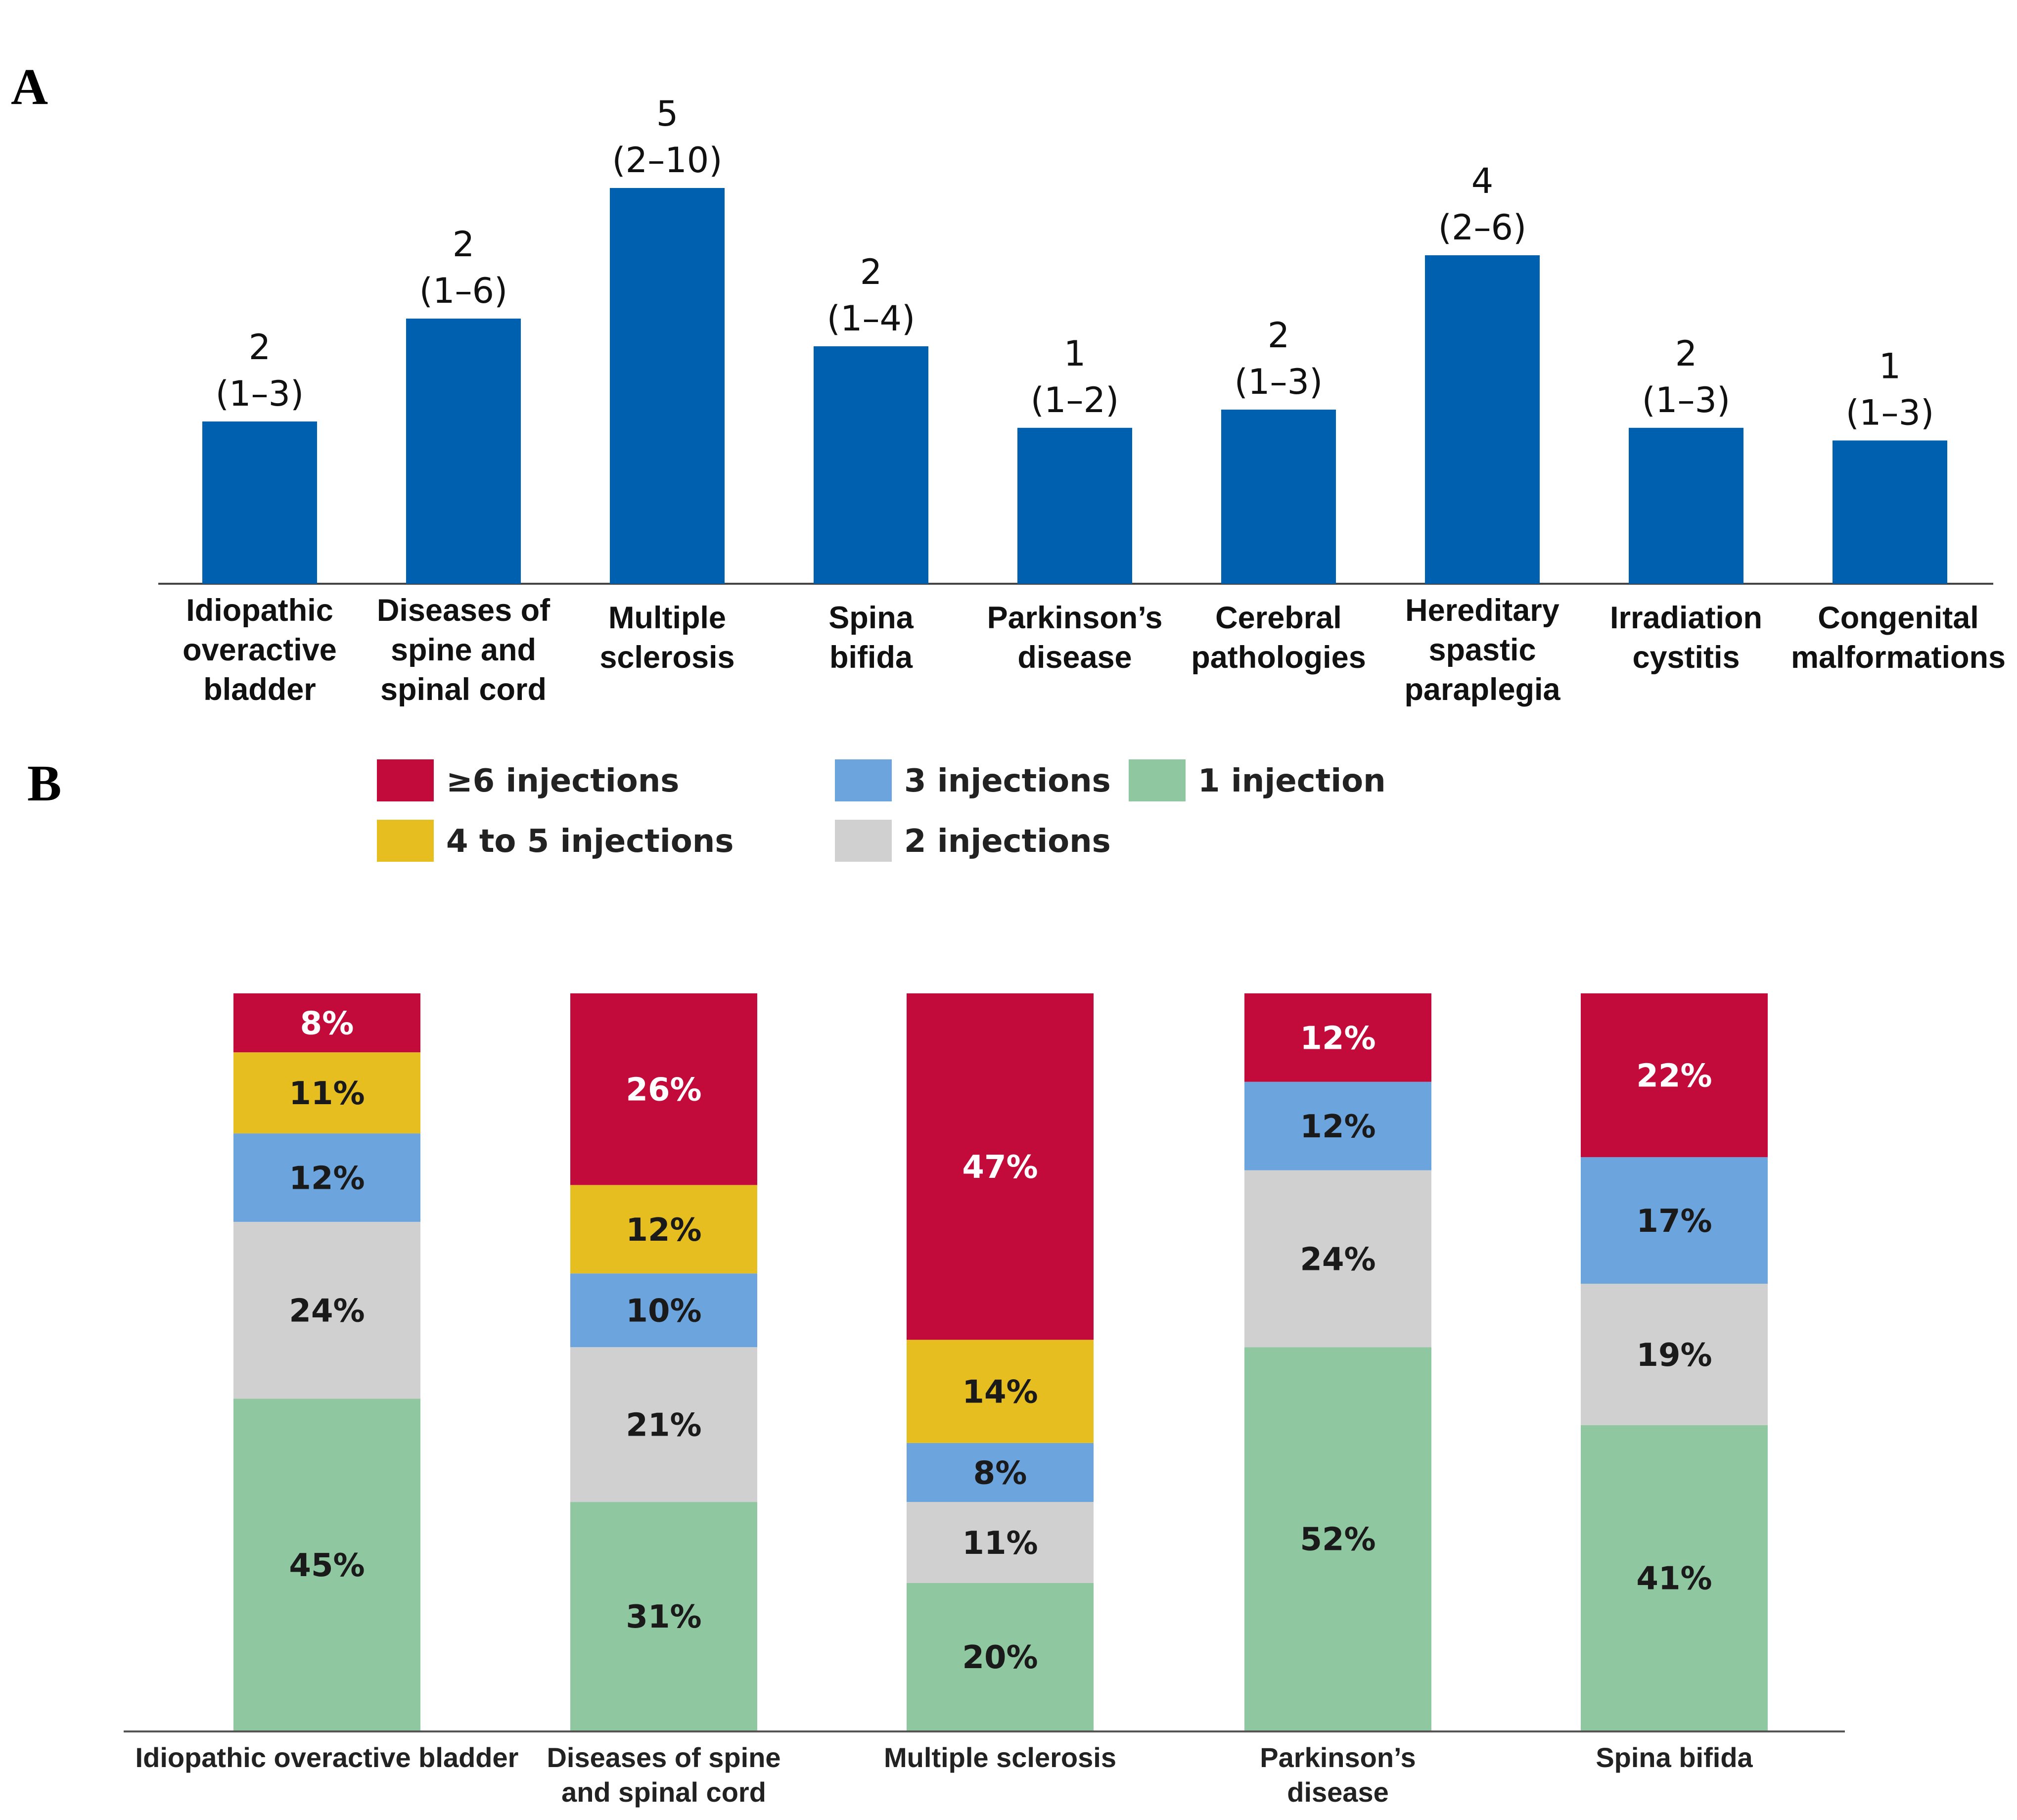 The image size is (2017, 1820). I want to click on data-label-b-0-2: 12%, so click(327, 1179).